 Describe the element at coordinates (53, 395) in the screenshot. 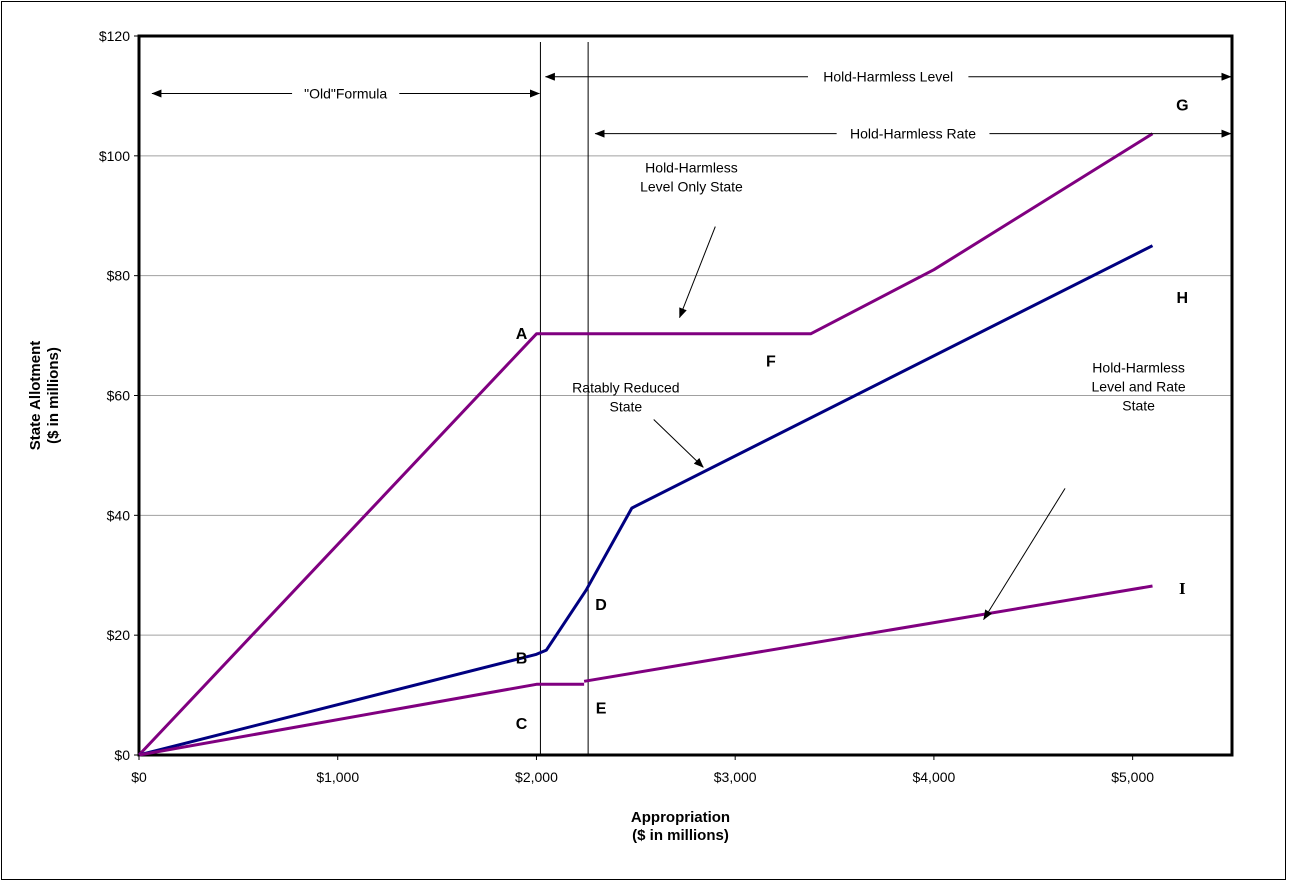

I see `y-axis-title: ($ in millions)` at that location.